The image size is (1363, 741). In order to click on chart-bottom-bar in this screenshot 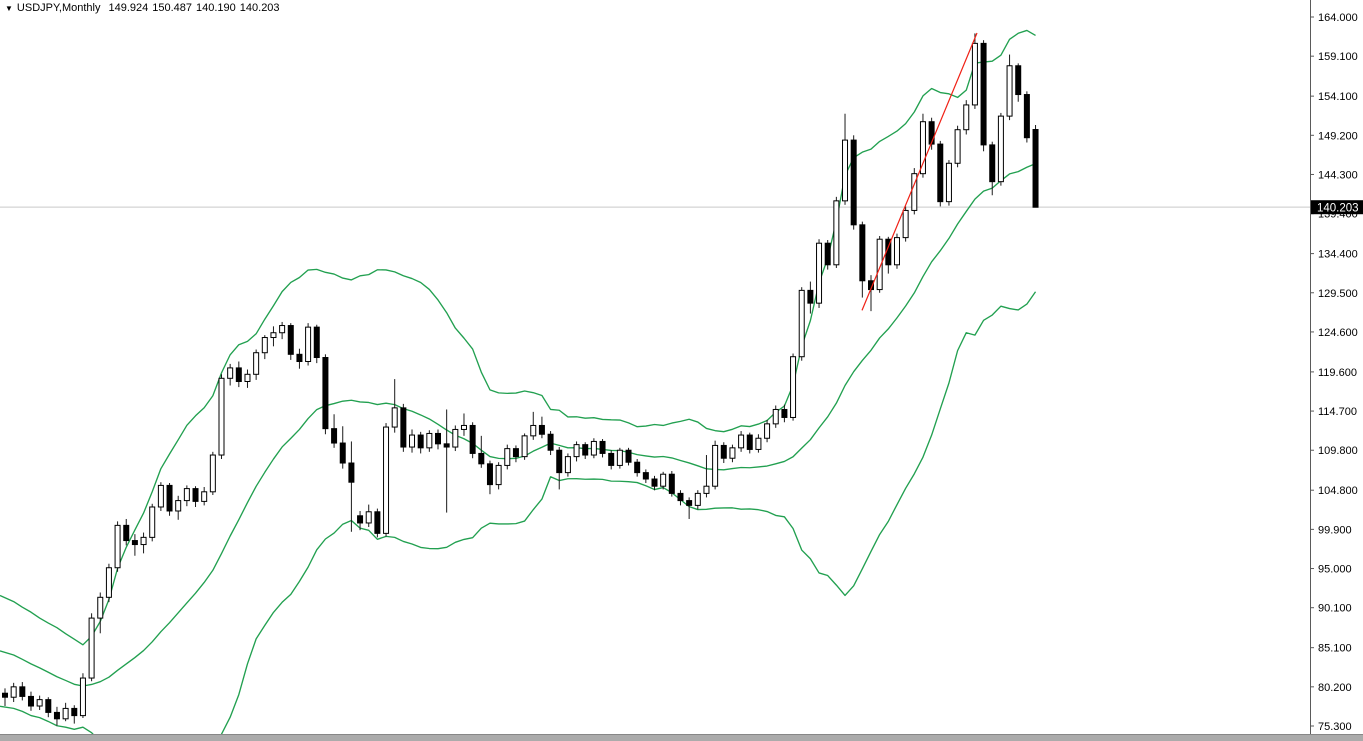, I will do `click(681, 737)`.